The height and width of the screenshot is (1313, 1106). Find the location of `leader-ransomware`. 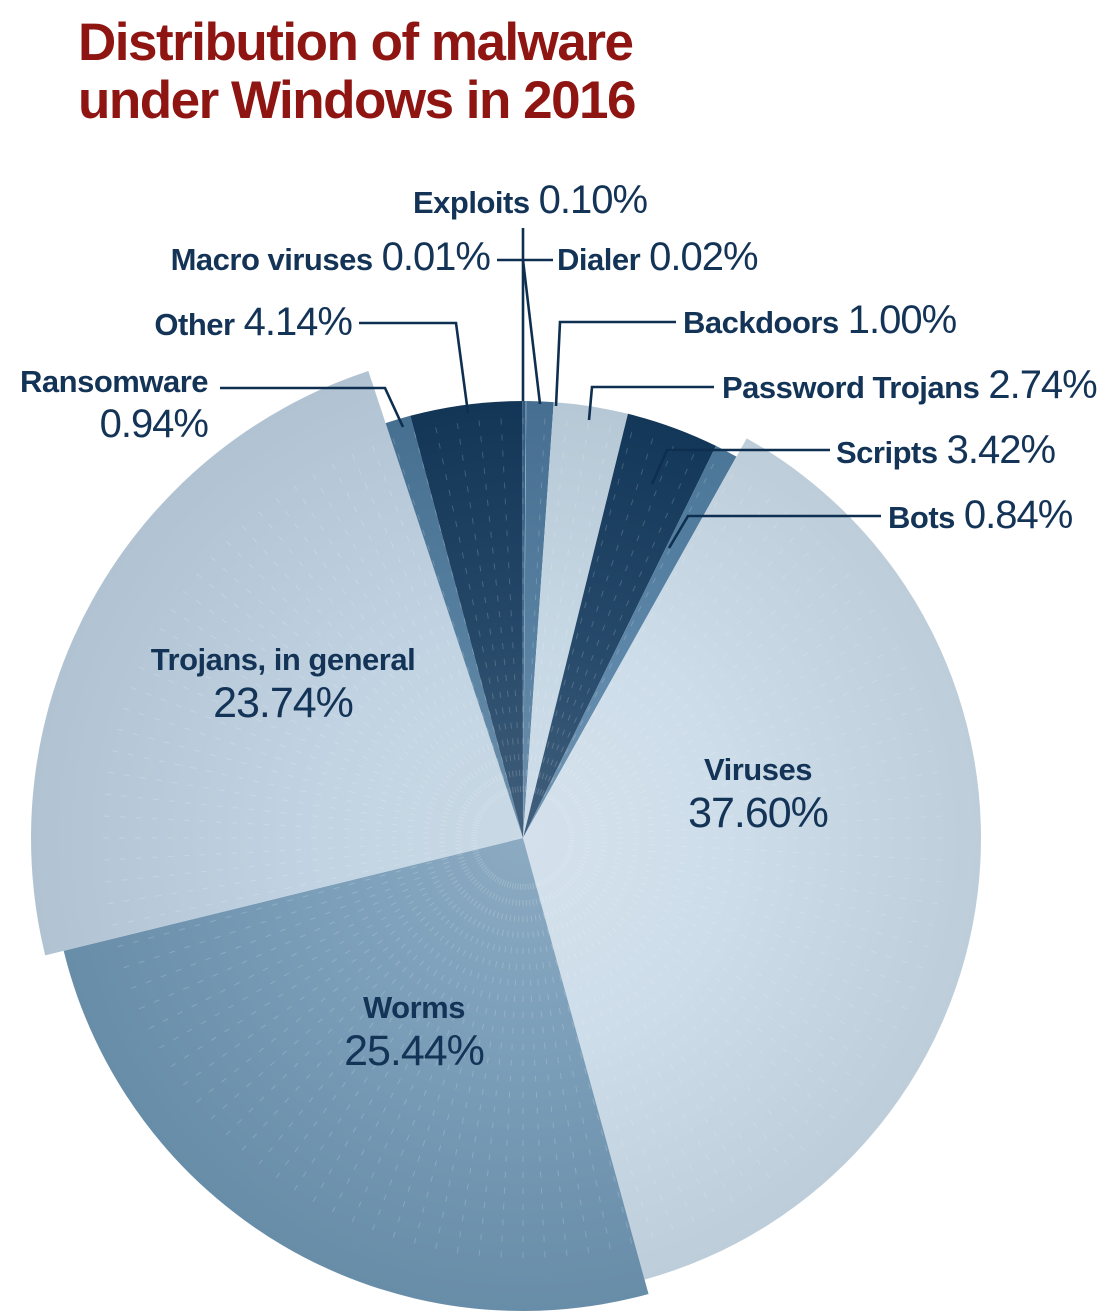

leader-ransomware is located at coordinates (312, 407).